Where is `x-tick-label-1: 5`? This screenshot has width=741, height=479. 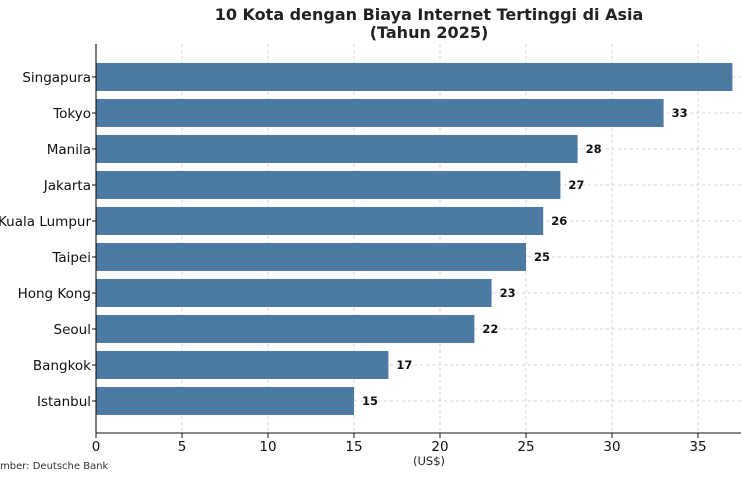 x-tick-label-1: 5 is located at coordinates (182, 447).